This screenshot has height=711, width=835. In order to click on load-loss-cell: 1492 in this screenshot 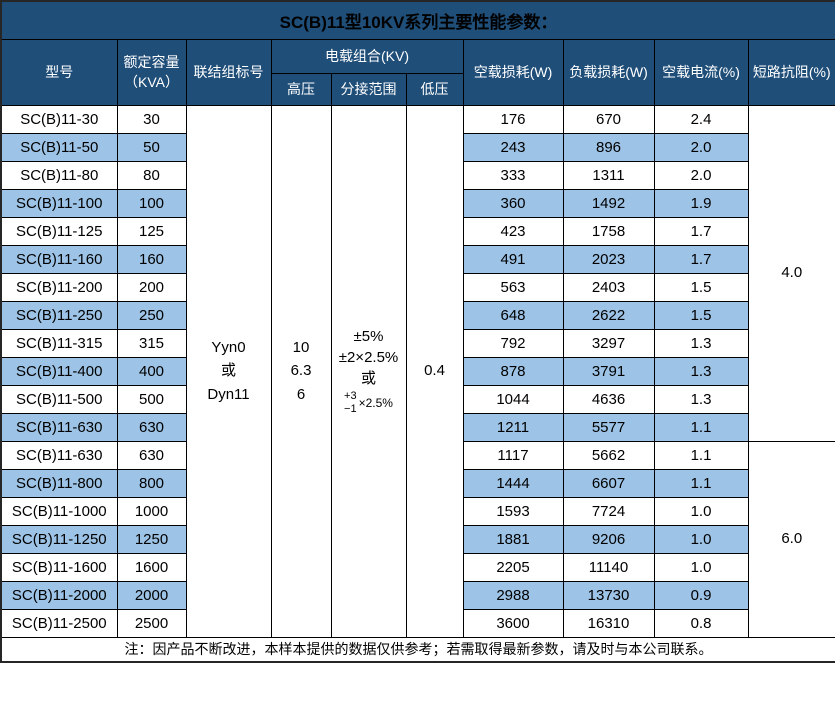, I will do `click(608, 203)`.